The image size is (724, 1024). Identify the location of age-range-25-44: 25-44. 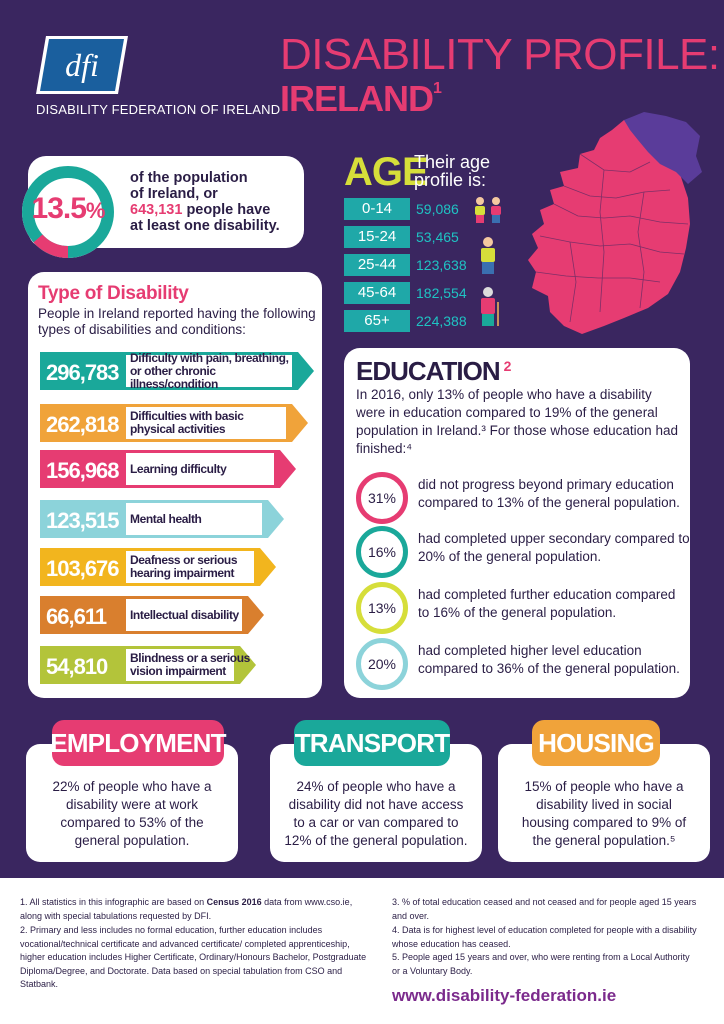
(377, 265).